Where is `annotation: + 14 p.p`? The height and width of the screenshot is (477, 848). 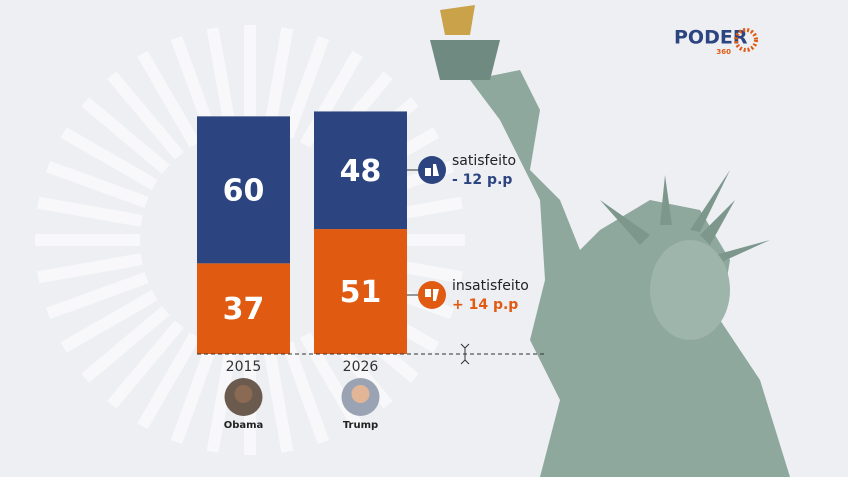 annotation: + 14 p.p is located at coordinates (485, 305).